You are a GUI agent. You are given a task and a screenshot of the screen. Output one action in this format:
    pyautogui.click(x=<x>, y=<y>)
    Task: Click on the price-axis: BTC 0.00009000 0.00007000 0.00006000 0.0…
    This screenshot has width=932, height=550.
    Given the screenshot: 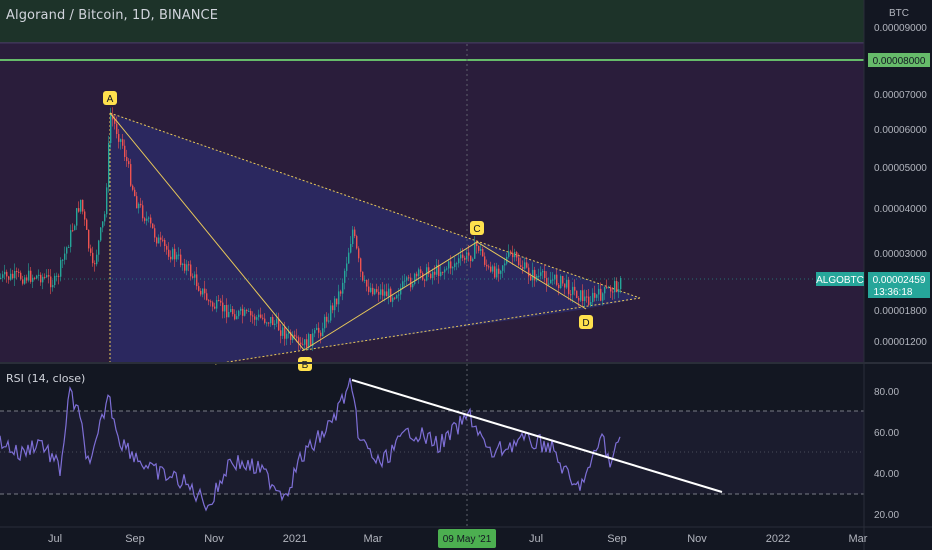 What is the action you would take?
    pyautogui.click(x=900, y=178)
    